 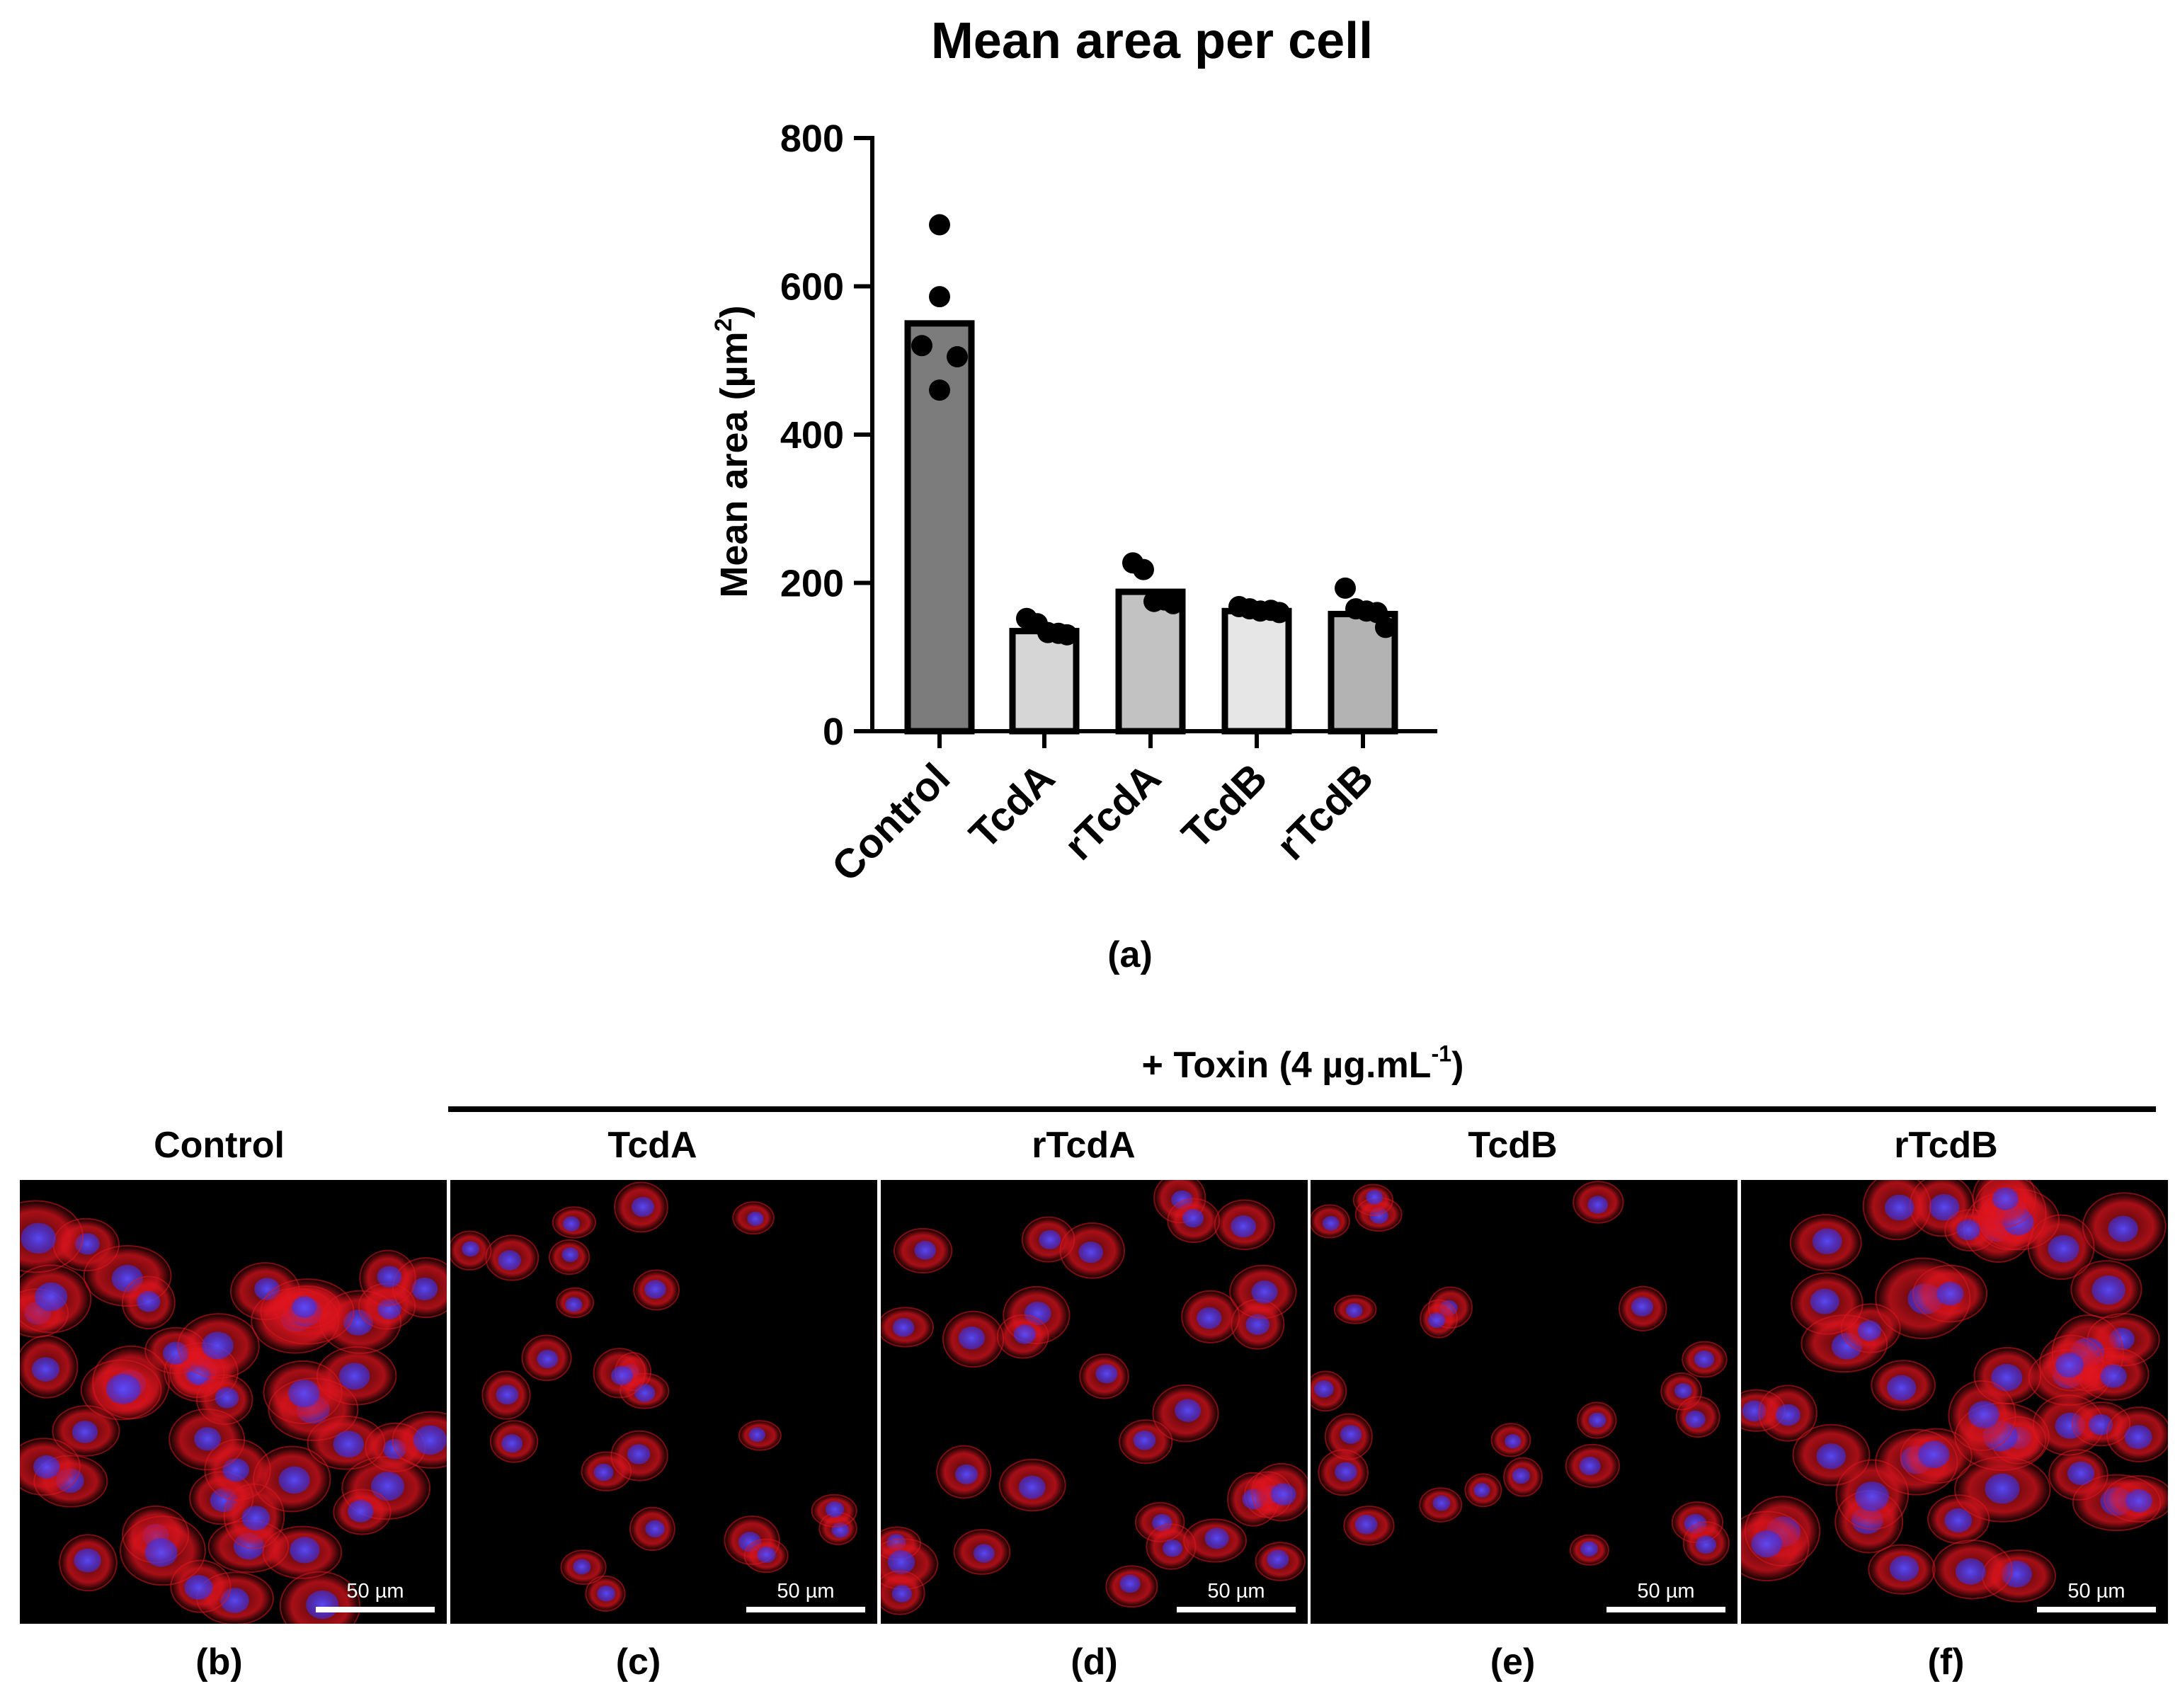 What do you see at coordinates (652, 1145) in the screenshot?
I see `condition-label-tcda: TcdA` at bounding box center [652, 1145].